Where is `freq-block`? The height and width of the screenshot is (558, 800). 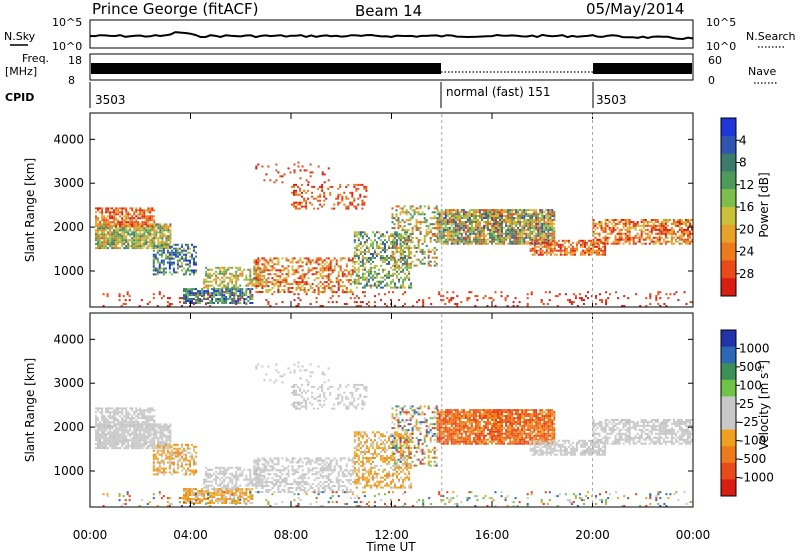 freq-block is located at coordinates (266, 68).